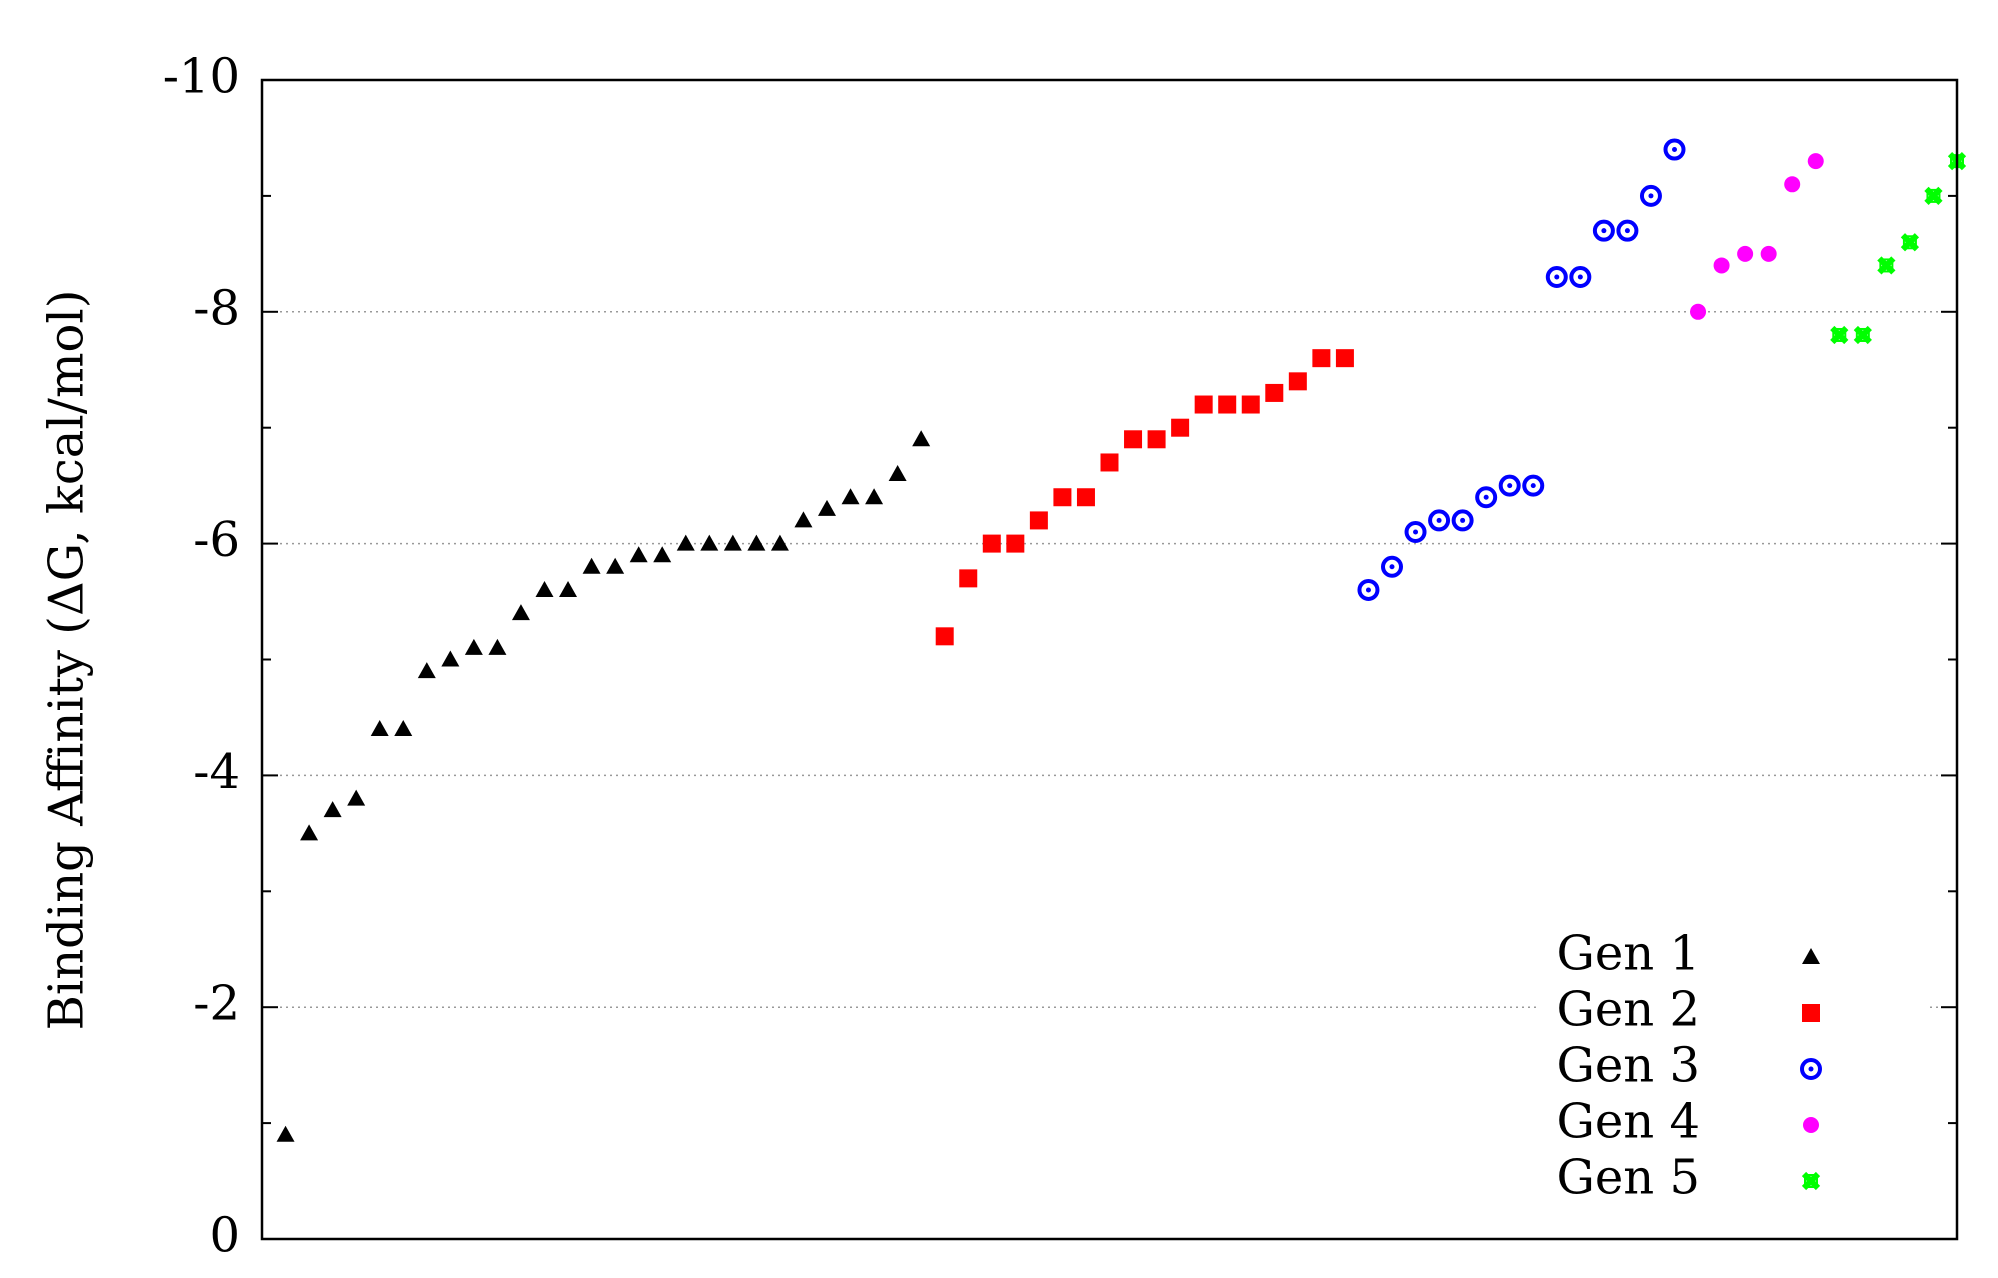  Describe the element at coordinates (1628, 1178) in the screenshot. I see `legend-label: Gen 5` at that location.